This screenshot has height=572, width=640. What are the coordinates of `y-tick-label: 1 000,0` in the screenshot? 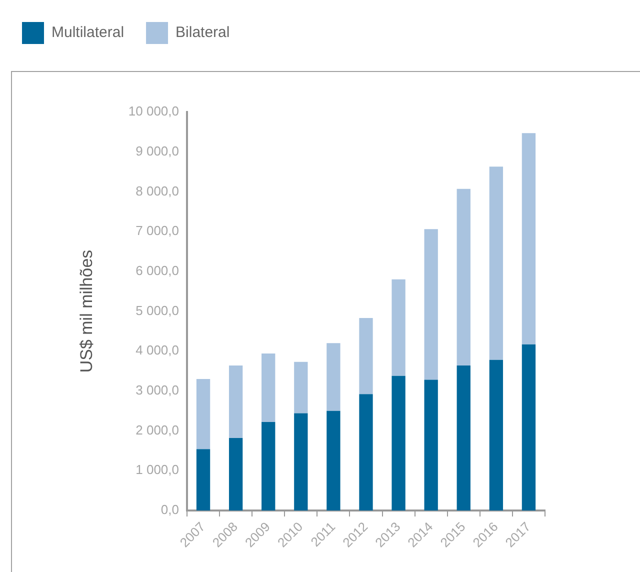 It's located at (157, 470).